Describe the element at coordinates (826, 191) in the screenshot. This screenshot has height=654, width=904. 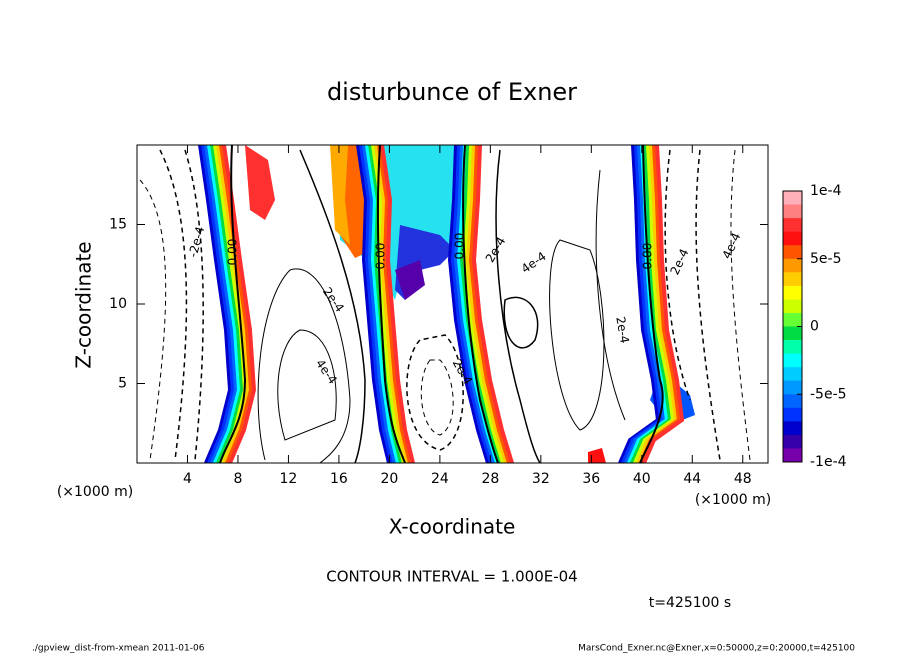
I see `colorbar-tick-label: 1e-4` at that location.